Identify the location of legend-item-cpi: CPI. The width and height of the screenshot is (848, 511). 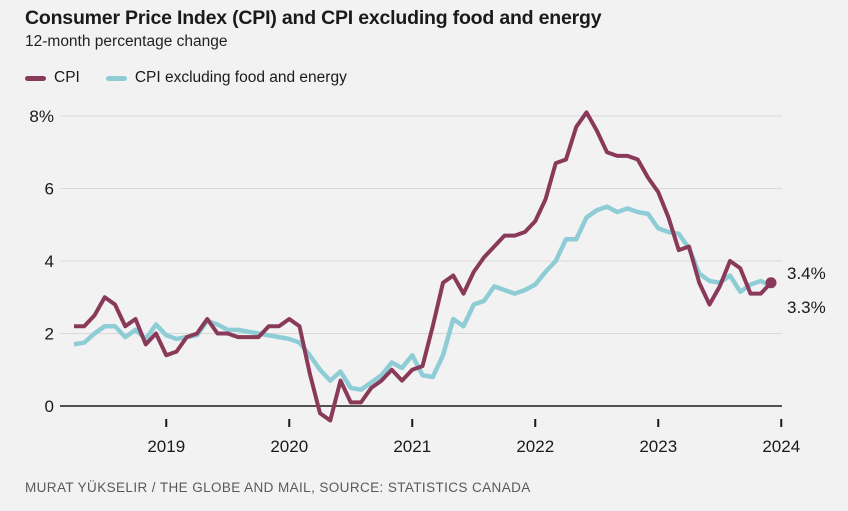
(52, 78).